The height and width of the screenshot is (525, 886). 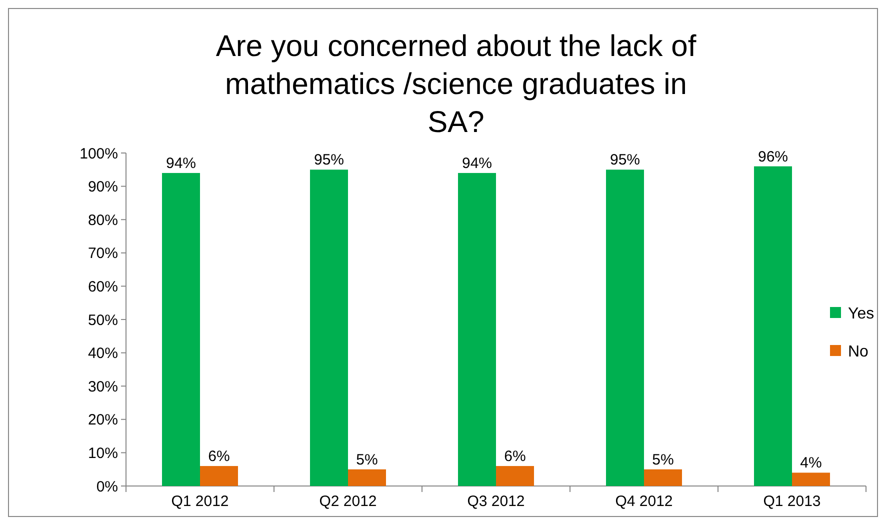 What do you see at coordinates (496, 501) in the screenshot?
I see `x-tick-label: Q3 2012` at bounding box center [496, 501].